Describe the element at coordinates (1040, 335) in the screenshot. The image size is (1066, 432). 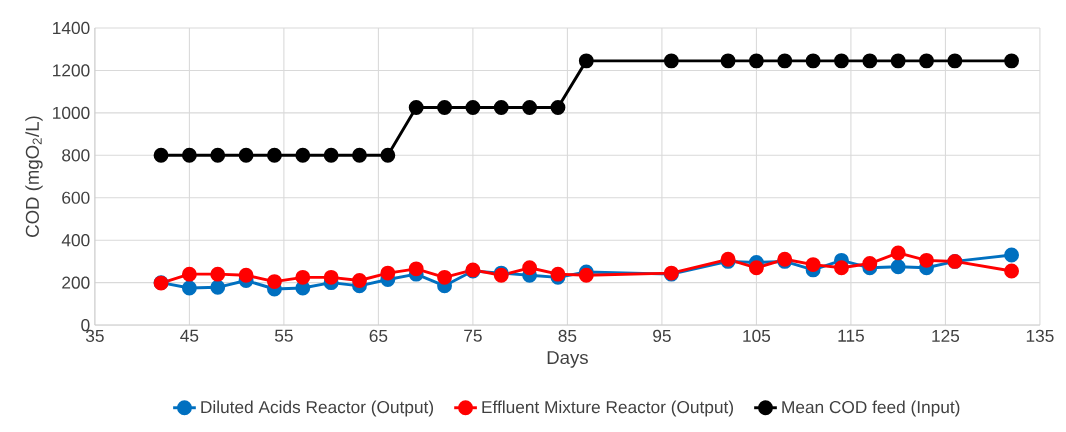
I see `x-tick-label: 135` at that location.